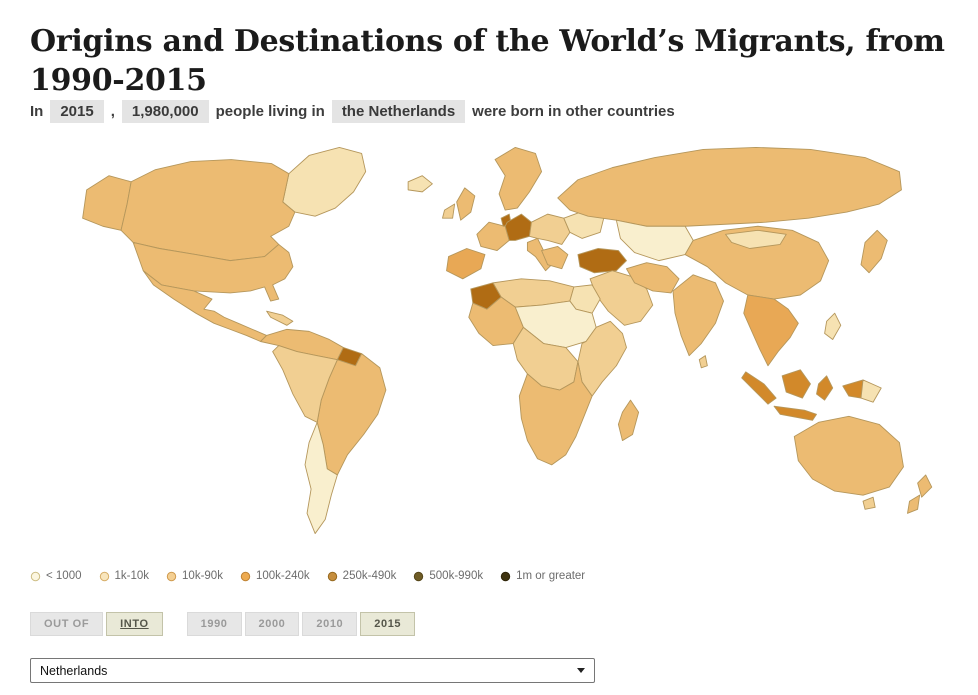 This screenshot has width=978, height=695. I want to click on country-peru-bolivia, so click(305, 384).